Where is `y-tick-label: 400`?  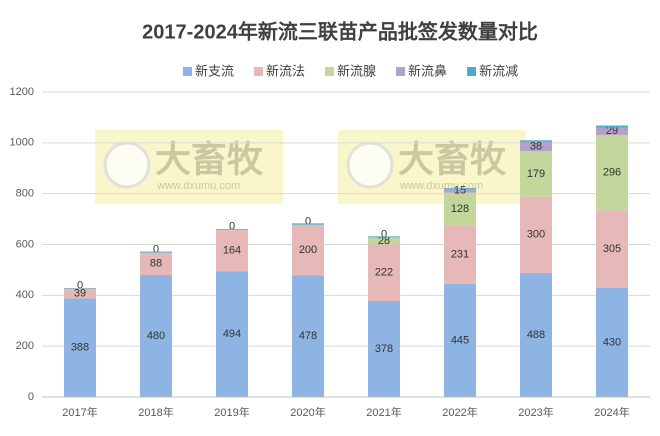
y-tick-label: 400 is located at coordinates (25, 295).